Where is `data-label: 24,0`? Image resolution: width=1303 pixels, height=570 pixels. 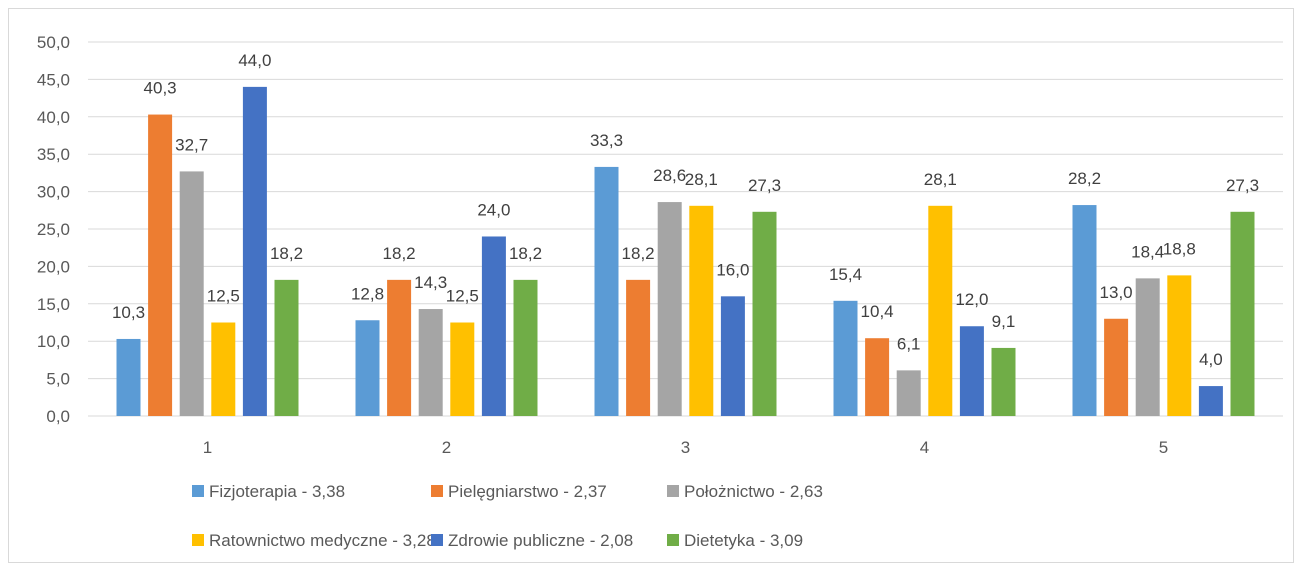 data-label: 24,0 is located at coordinates (493, 209).